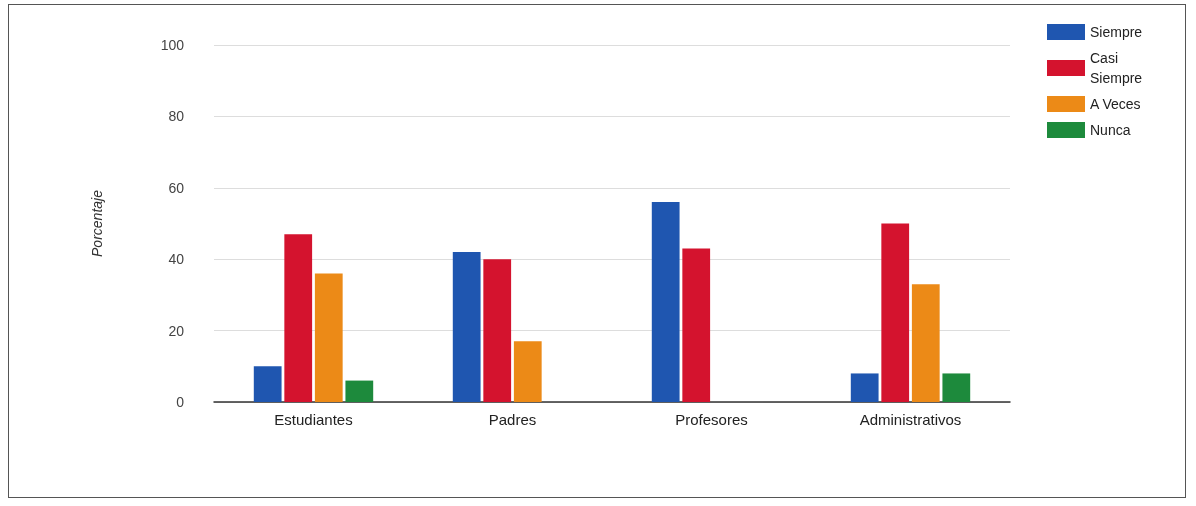 The height and width of the screenshot is (506, 1196). Describe the element at coordinates (176, 116) in the screenshot. I see `y-tick-label: 80` at that location.